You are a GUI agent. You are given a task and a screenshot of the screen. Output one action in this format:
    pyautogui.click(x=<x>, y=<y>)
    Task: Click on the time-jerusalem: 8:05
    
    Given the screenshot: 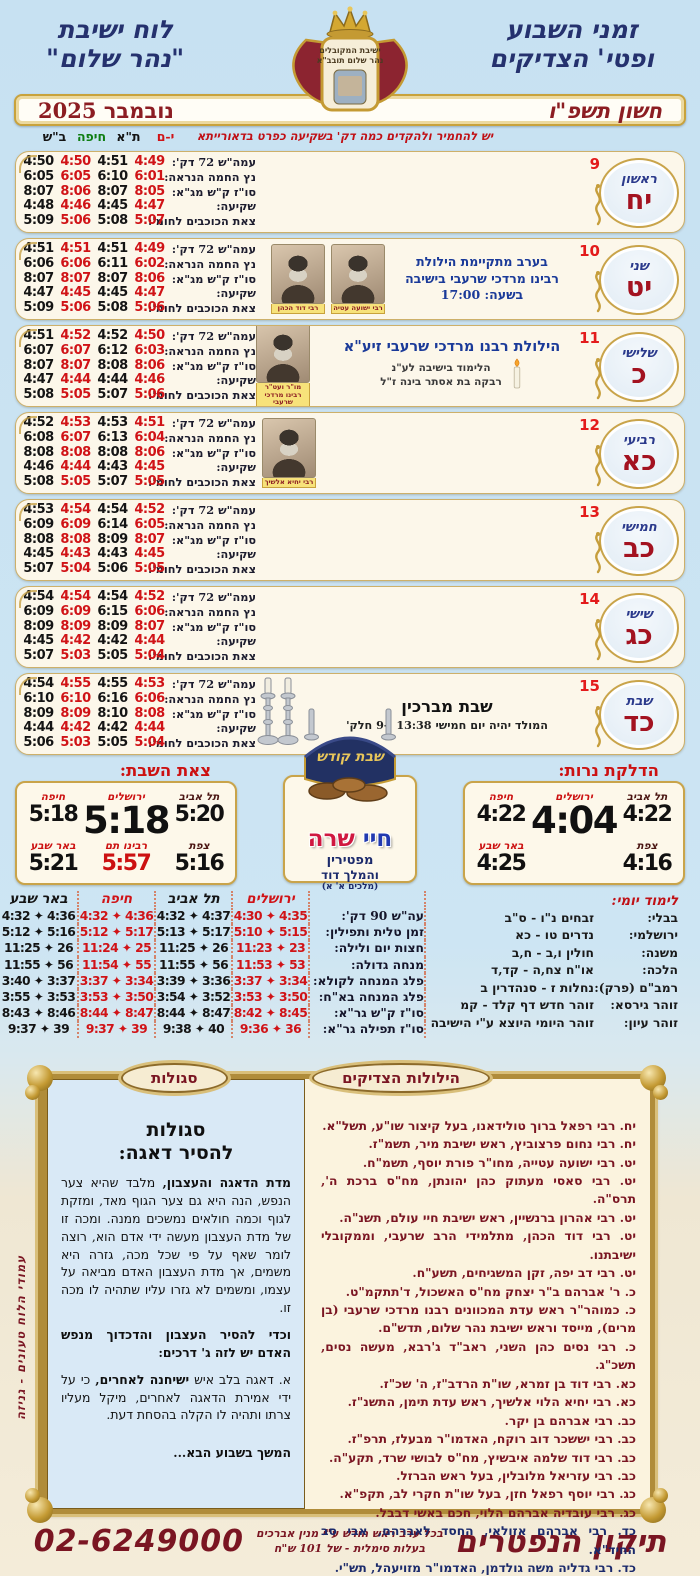 What is the action you would take?
    pyautogui.click(x=149, y=191)
    